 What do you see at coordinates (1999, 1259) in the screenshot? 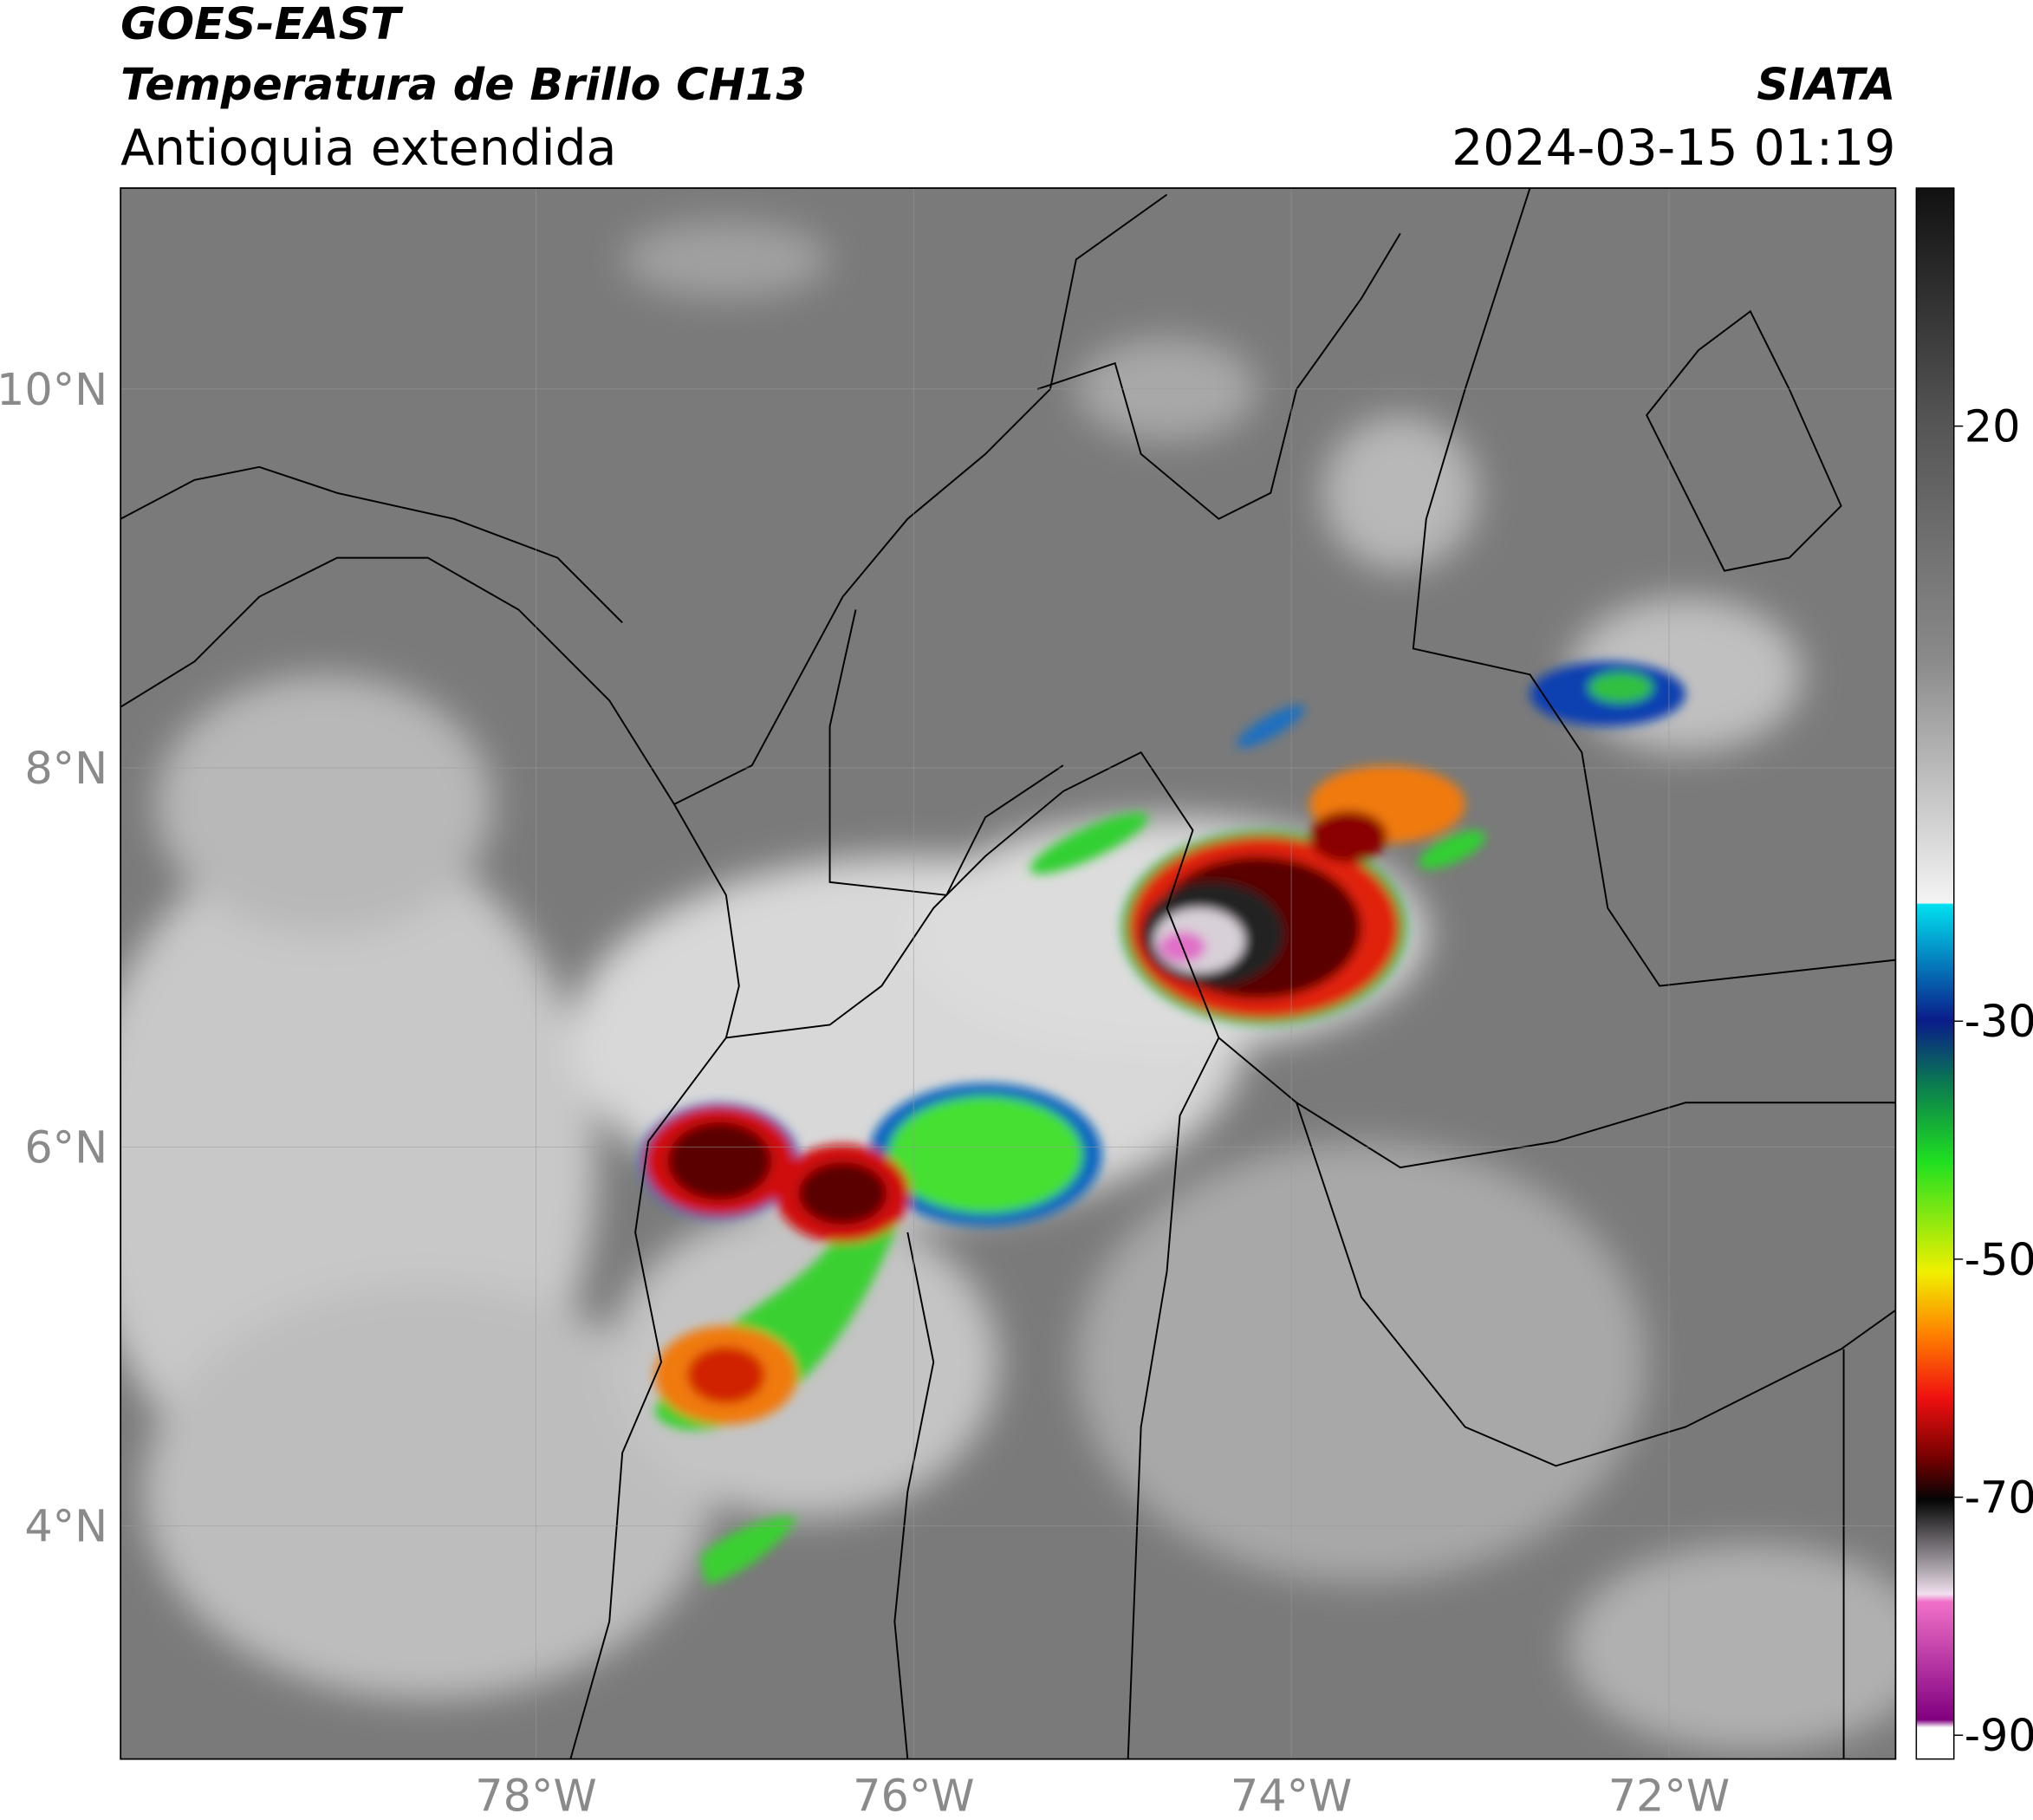
I see `colorbar-tick-label: -50` at bounding box center [1999, 1259].